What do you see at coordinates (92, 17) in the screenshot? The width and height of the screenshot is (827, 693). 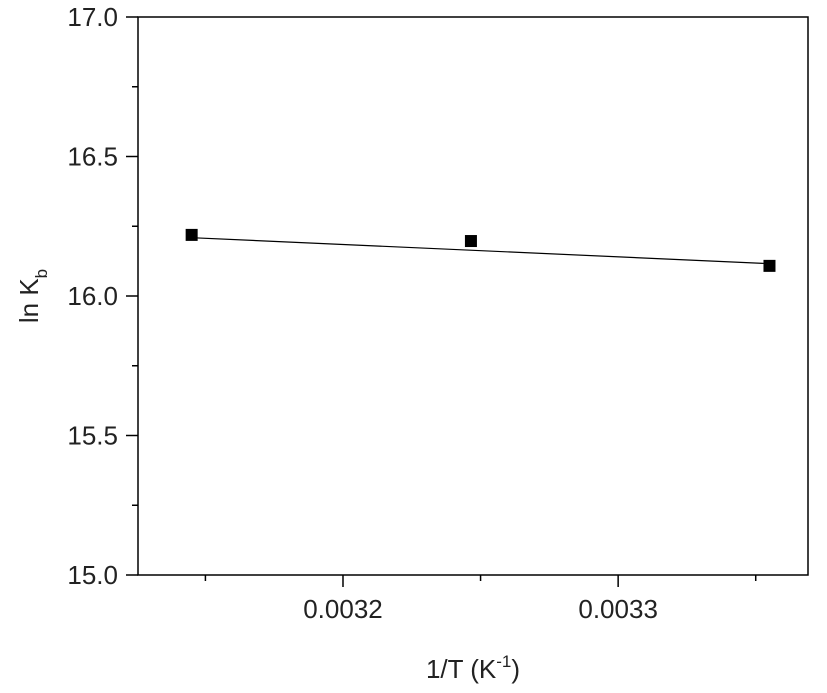 I see `y-tick-label: 17.0` at bounding box center [92, 17].